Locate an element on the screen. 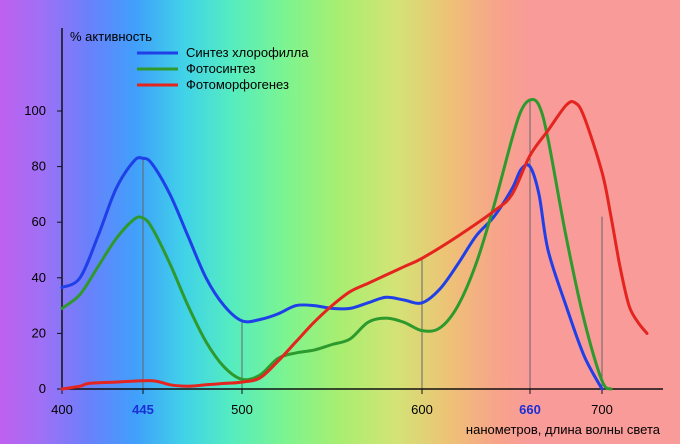 This screenshot has width=680, height=444. y-tick-labels: 0 20 40 60 80 100 is located at coordinates (35, 249).